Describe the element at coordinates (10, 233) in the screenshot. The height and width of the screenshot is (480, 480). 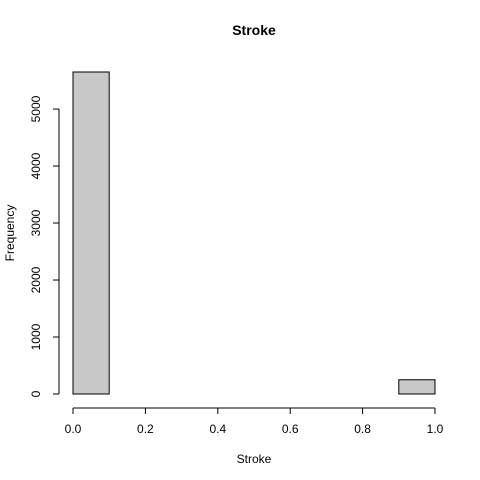
I see `y-axis-label: Frequency` at that location.